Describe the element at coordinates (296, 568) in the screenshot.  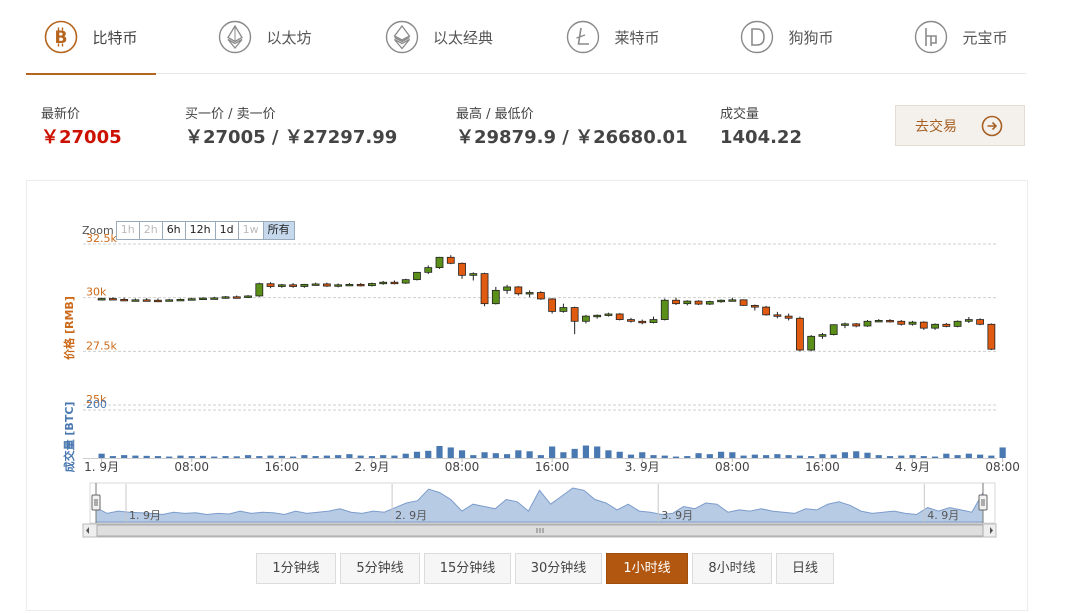
I see `interval-1min-button: 1分钟线` at that location.